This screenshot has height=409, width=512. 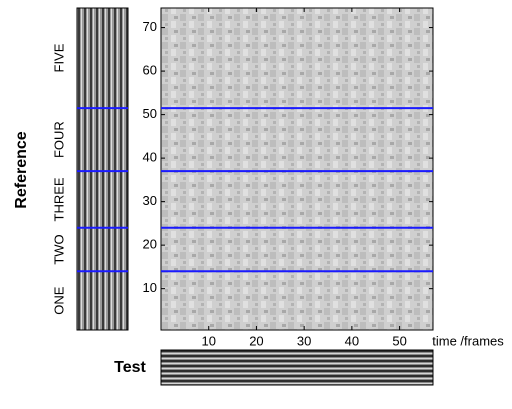 I want to click on y-tick-label: 50, so click(x=150, y=113).